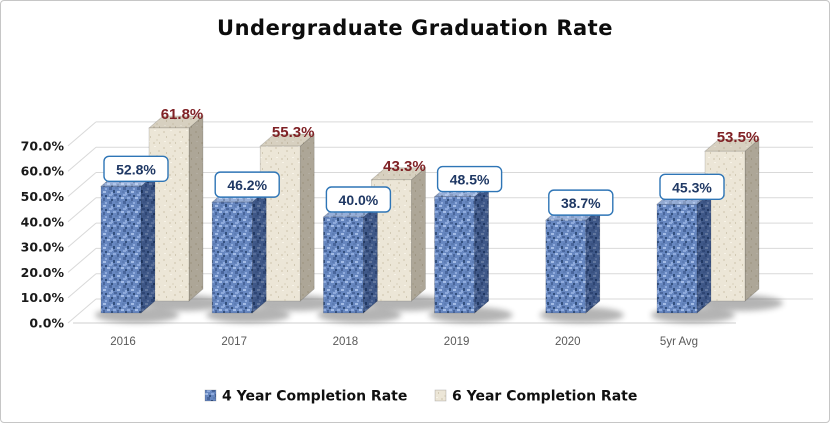  I want to click on data-label-6yr-2016: 61.8%, so click(182, 114).